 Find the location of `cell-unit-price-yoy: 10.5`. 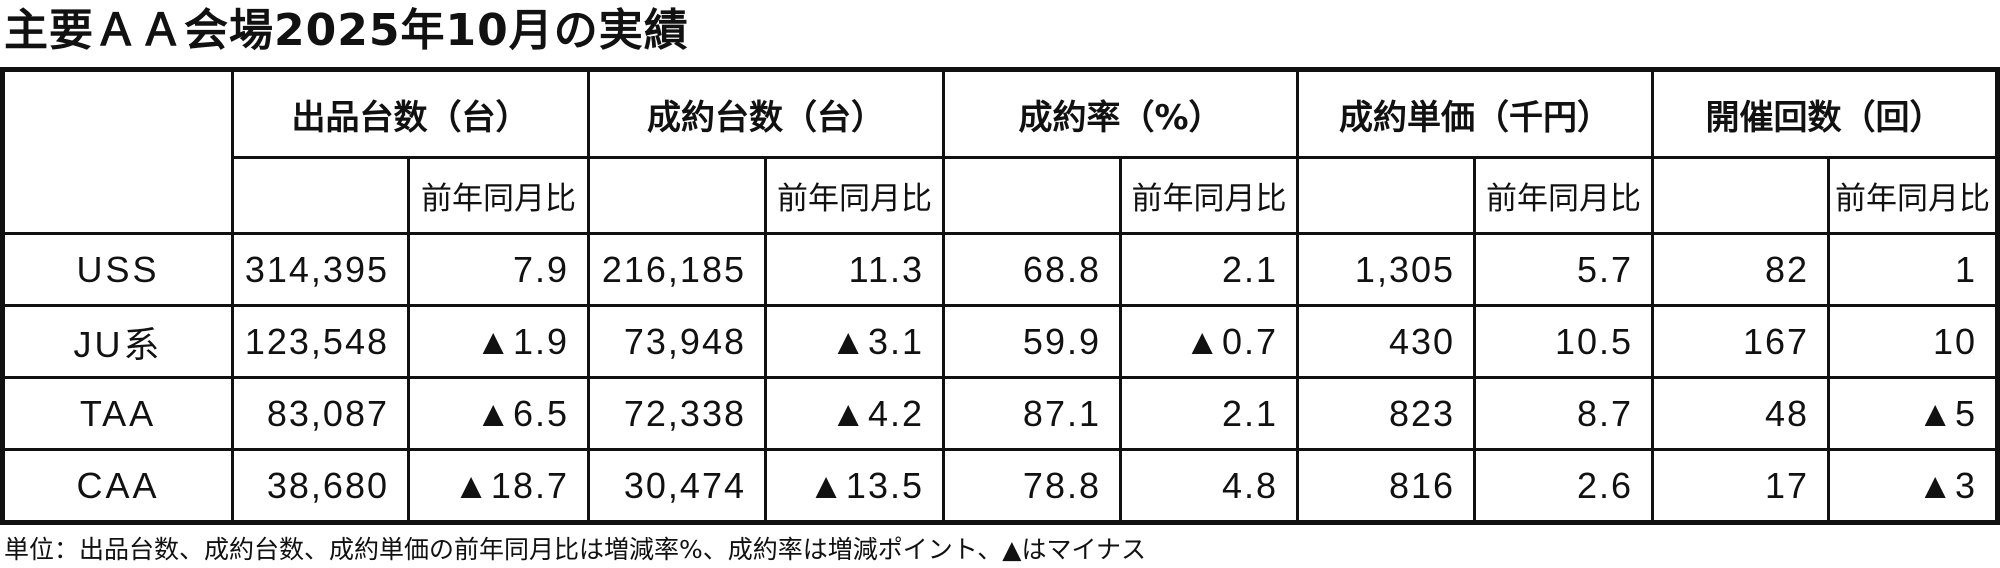

cell-unit-price-yoy: 10.5 is located at coordinates (1564, 341).